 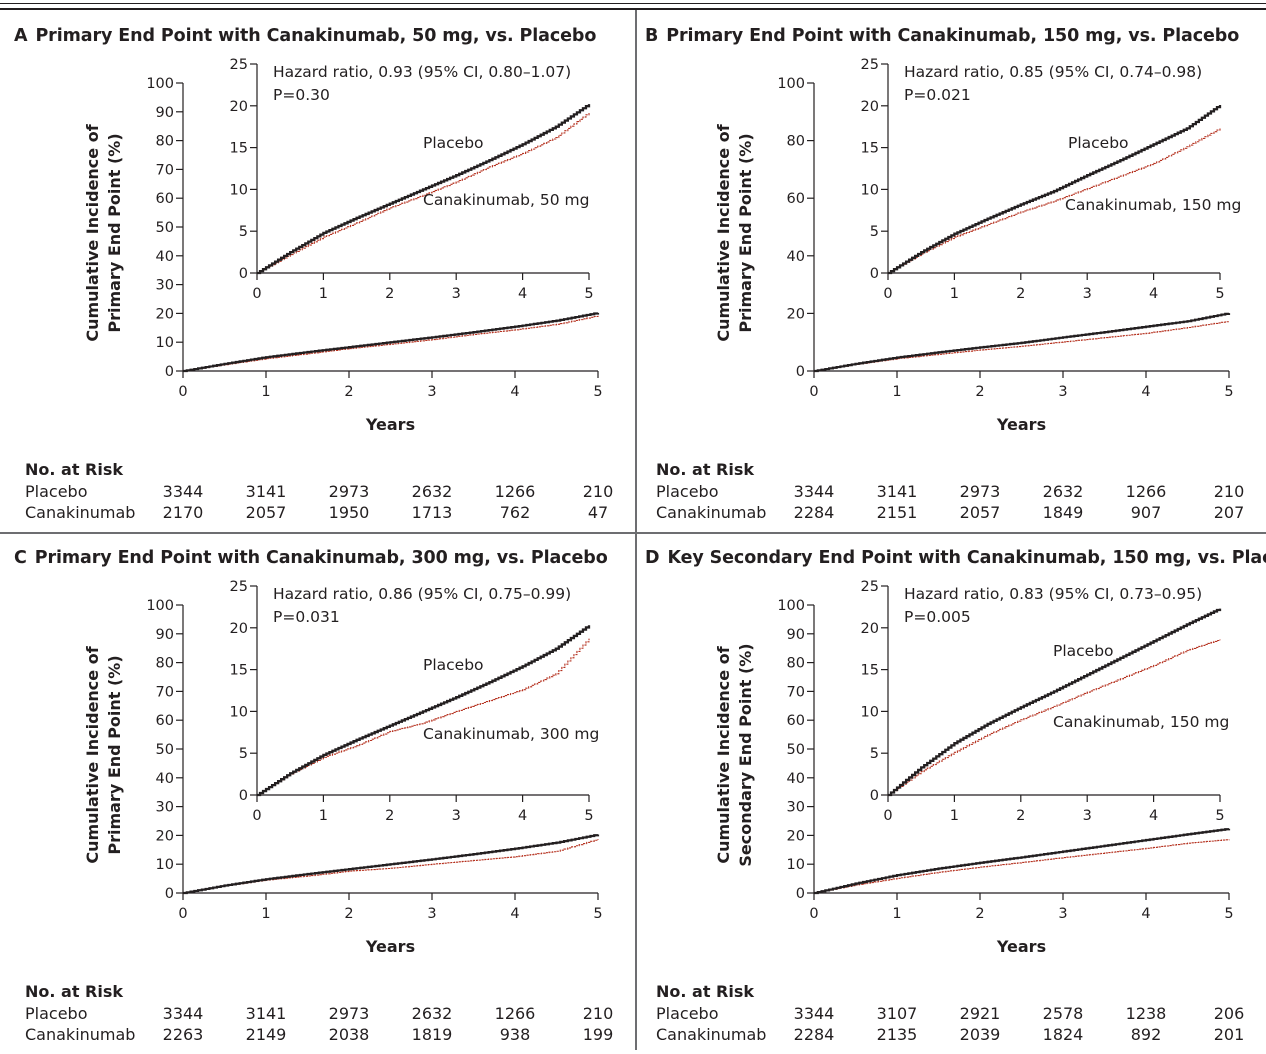 What do you see at coordinates (897, 1013) in the screenshot?
I see `risk-value: 3107` at bounding box center [897, 1013].